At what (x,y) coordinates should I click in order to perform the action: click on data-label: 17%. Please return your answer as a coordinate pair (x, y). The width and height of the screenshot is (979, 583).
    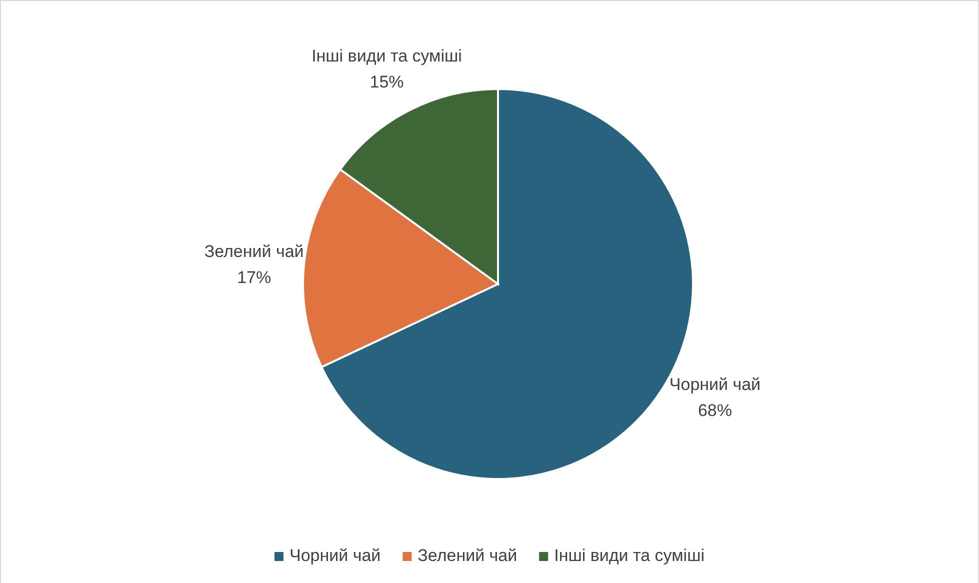
    Looking at the image, I should click on (254, 277).